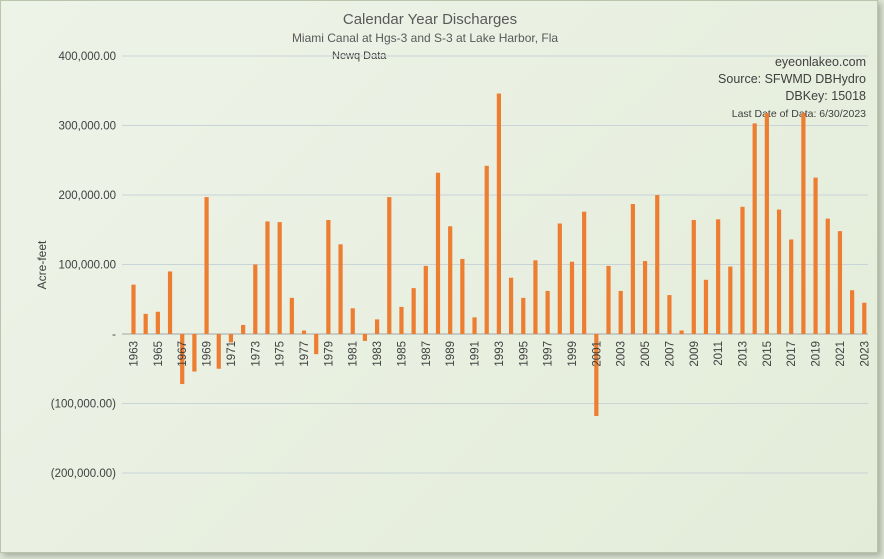 This screenshot has height=559, width=884. What do you see at coordinates (817, 354) in the screenshot?
I see `x-tick-label: 2019` at bounding box center [817, 354].